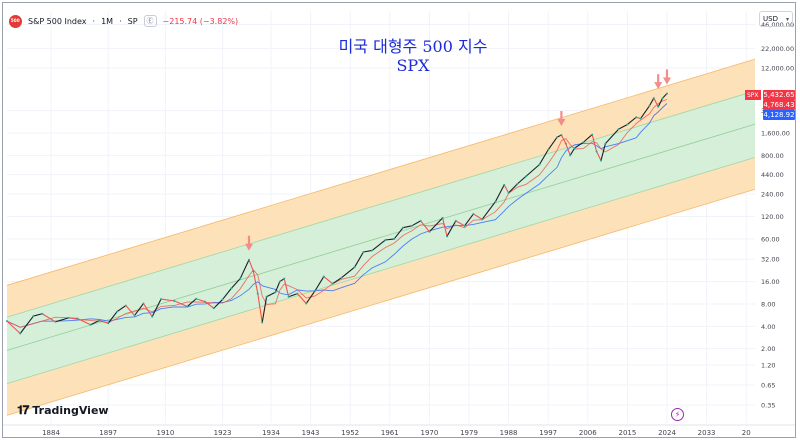 This screenshot has height=440, width=800. What do you see at coordinates (107, 21) in the screenshot?
I see `interval: 1M` at bounding box center [107, 21].